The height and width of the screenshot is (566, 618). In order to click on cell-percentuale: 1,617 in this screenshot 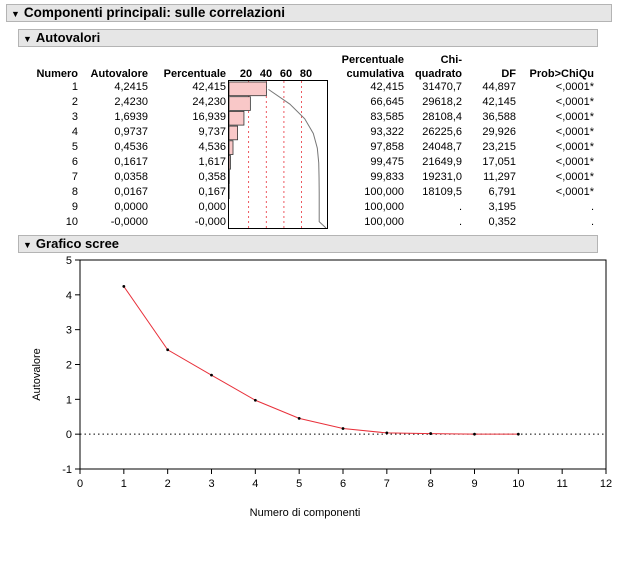, I will do `click(212, 162)`.